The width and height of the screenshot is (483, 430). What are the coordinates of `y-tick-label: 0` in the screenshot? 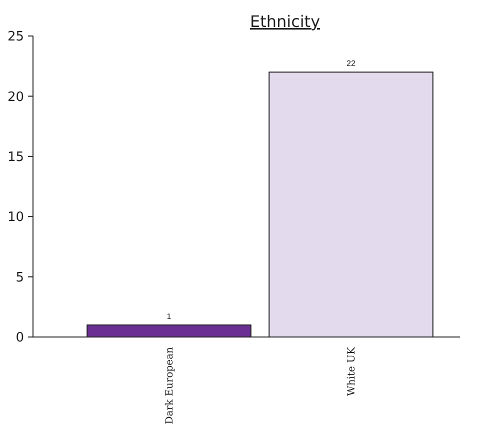 It's located at (20, 338).